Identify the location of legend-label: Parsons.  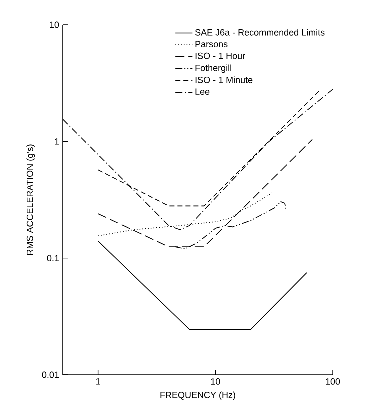
(212, 44).